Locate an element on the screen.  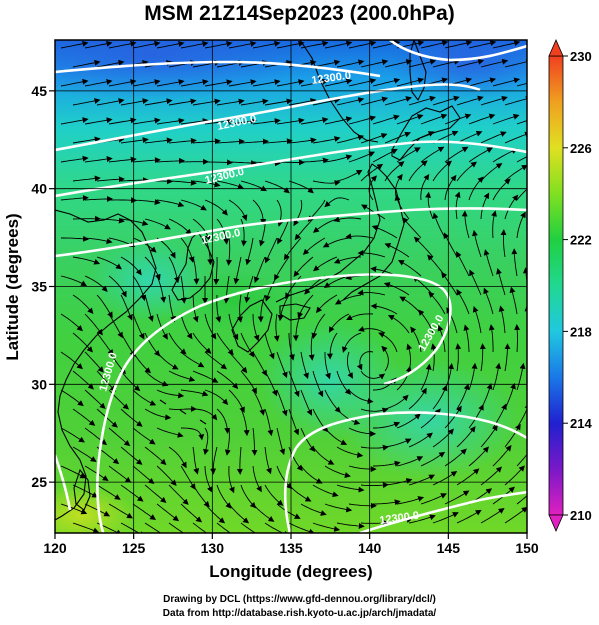
contour-label-1: 12300.0 is located at coordinates (331, 78).